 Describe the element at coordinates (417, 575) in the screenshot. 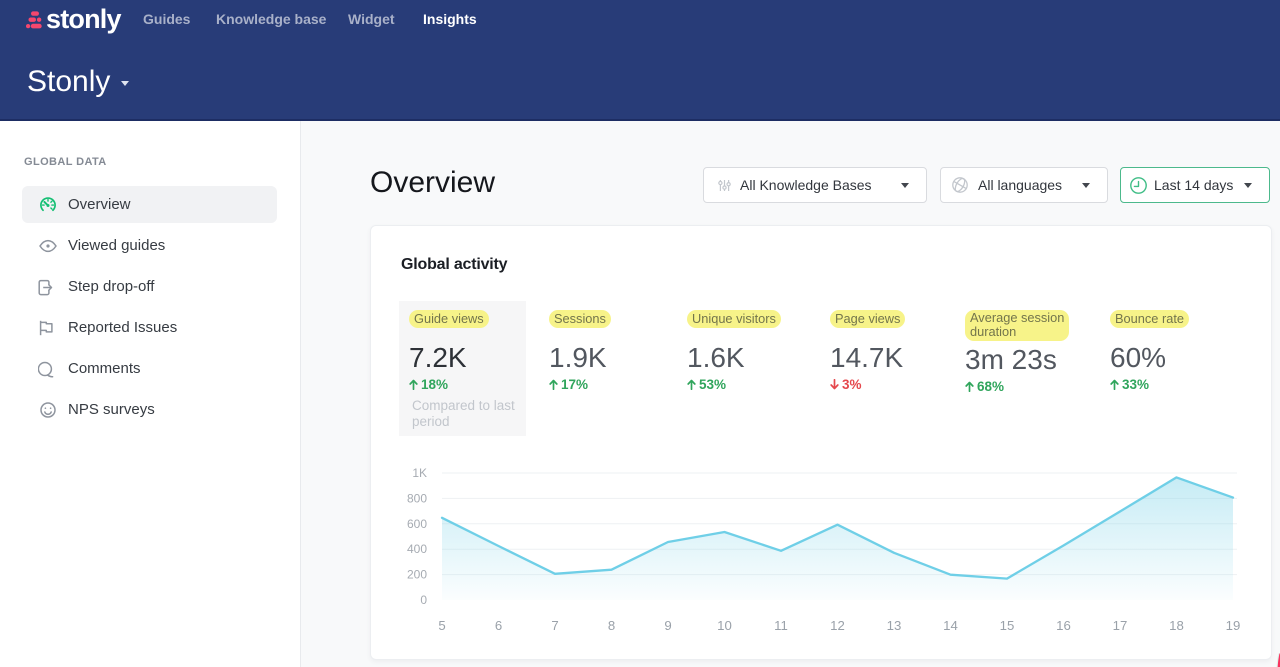

I see `svg-text: 200` at that location.